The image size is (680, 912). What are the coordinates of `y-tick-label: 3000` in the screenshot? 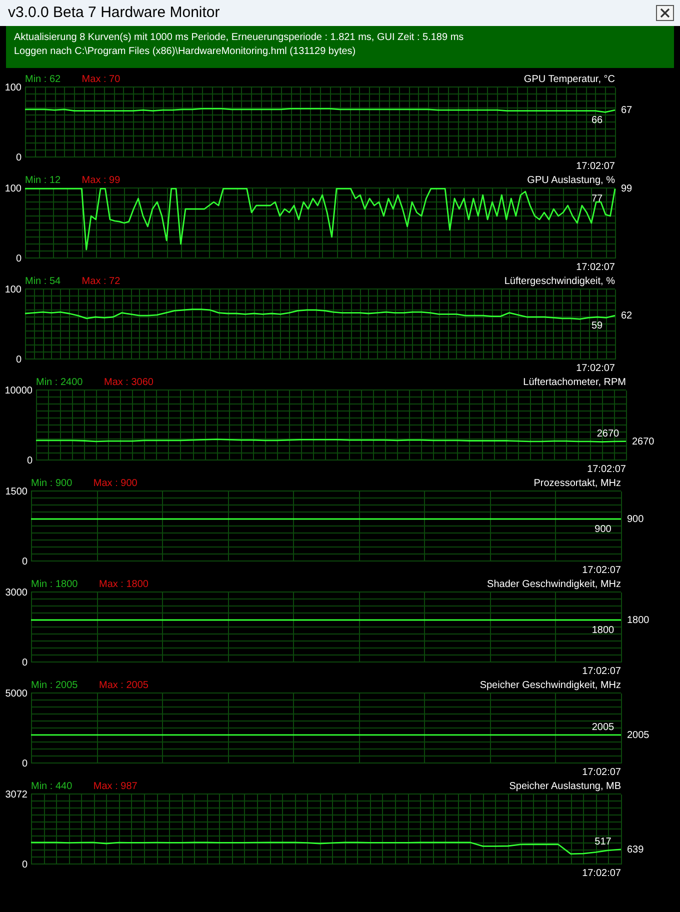 It's located at (16, 593).